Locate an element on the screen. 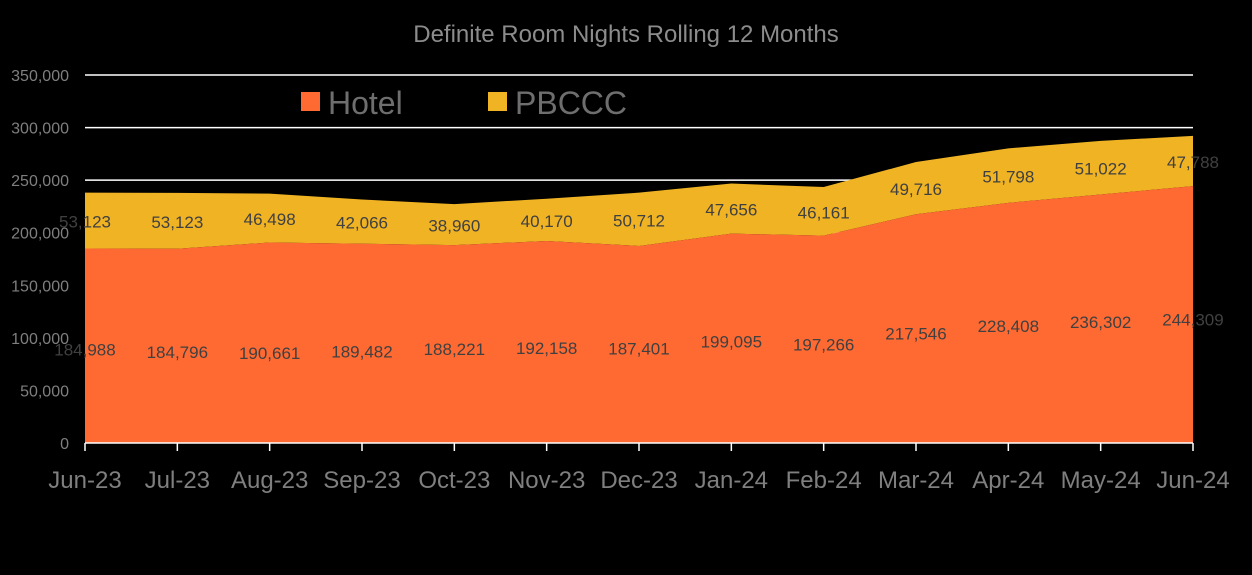  data-label-hotel: 187,401 is located at coordinates (638, 348).